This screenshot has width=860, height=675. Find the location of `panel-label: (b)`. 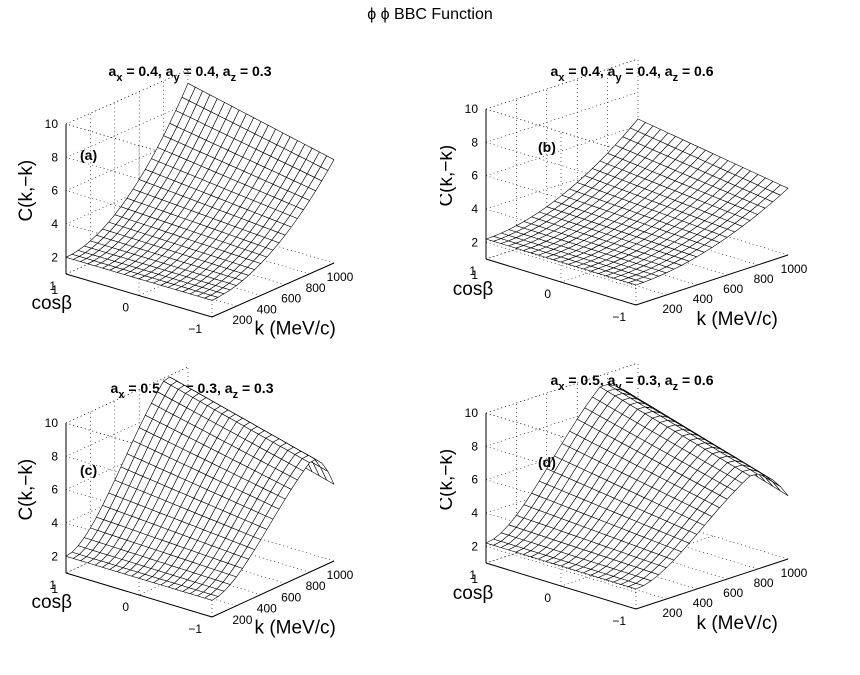

panel-label: (b) is located at coordinates (547, 147).